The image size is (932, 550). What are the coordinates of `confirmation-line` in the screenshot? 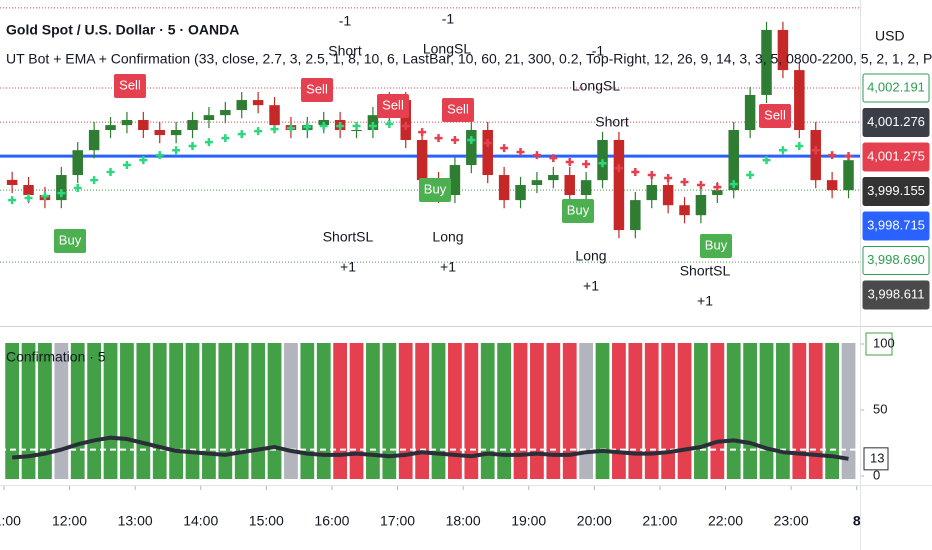 It's located at (430, 448).